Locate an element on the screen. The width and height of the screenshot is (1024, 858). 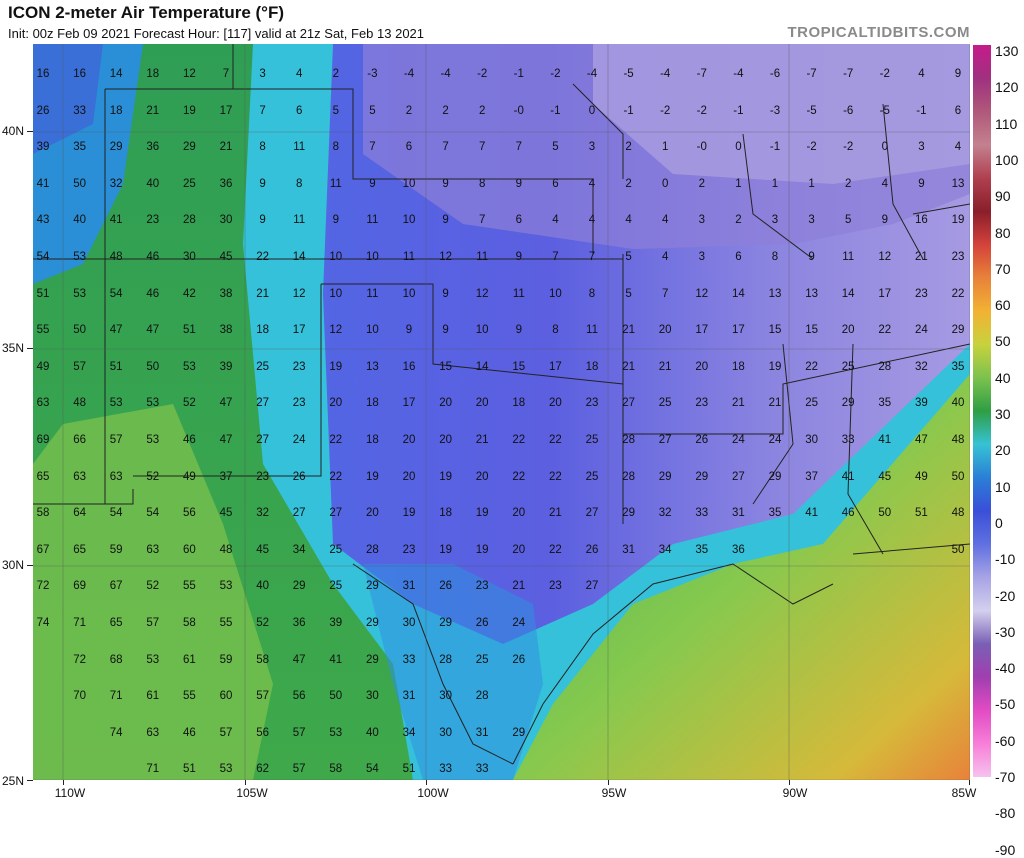
temperature-value: 4 is located at coordinates (628, 220).